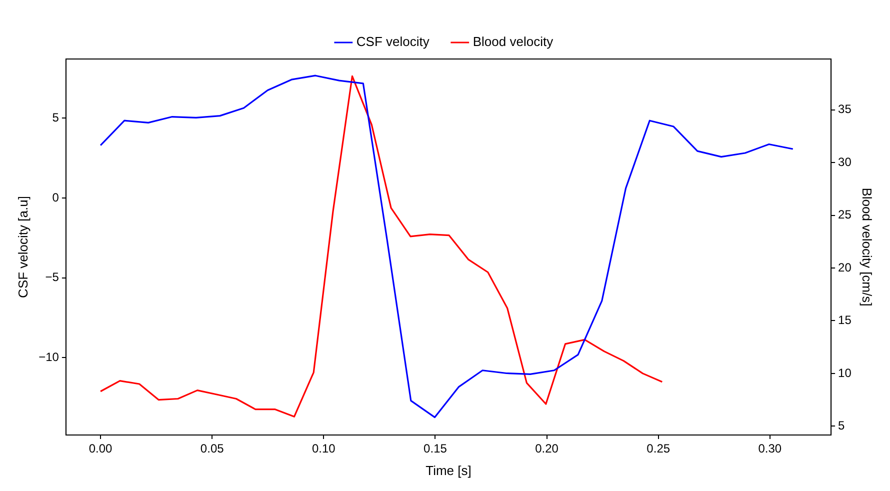 The image size is (890, 491). Describe the element at coordinates (867, 247) in the screenshot. I see `y2-axis-title: Blood velocity [cm/s]` at that location.